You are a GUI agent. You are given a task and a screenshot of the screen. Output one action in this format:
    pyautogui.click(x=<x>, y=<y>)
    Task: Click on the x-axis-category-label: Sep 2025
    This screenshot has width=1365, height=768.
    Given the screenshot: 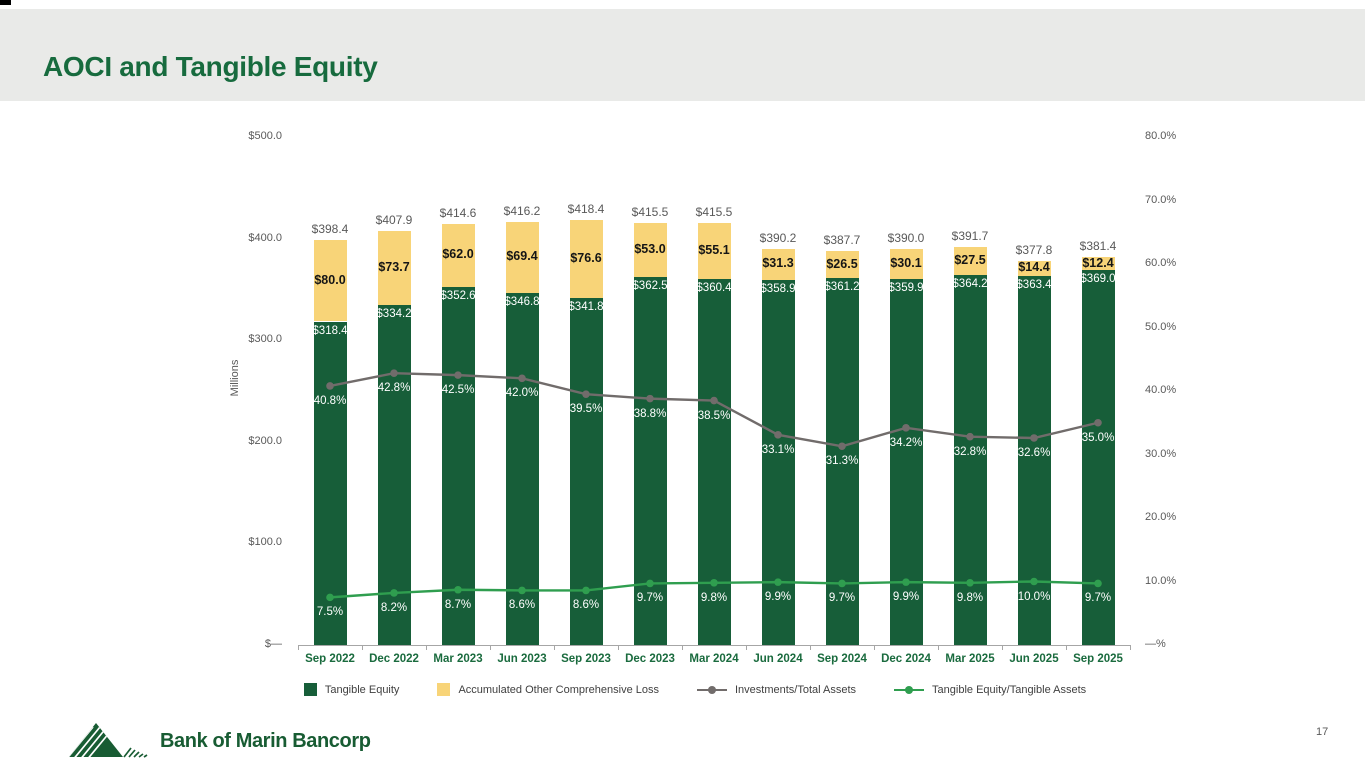 What is the action you would take?
    pyautogui.click(x=1098, y=659)
    